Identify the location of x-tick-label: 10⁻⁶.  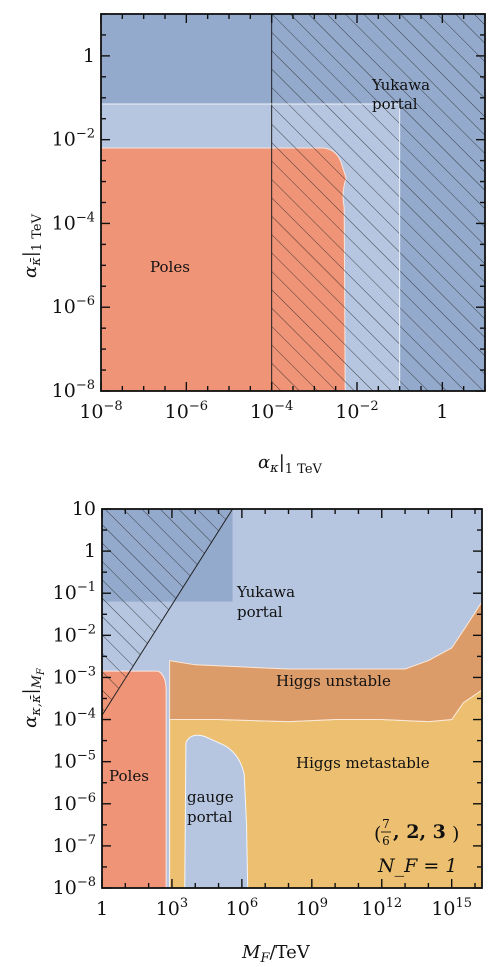
(186, 411).